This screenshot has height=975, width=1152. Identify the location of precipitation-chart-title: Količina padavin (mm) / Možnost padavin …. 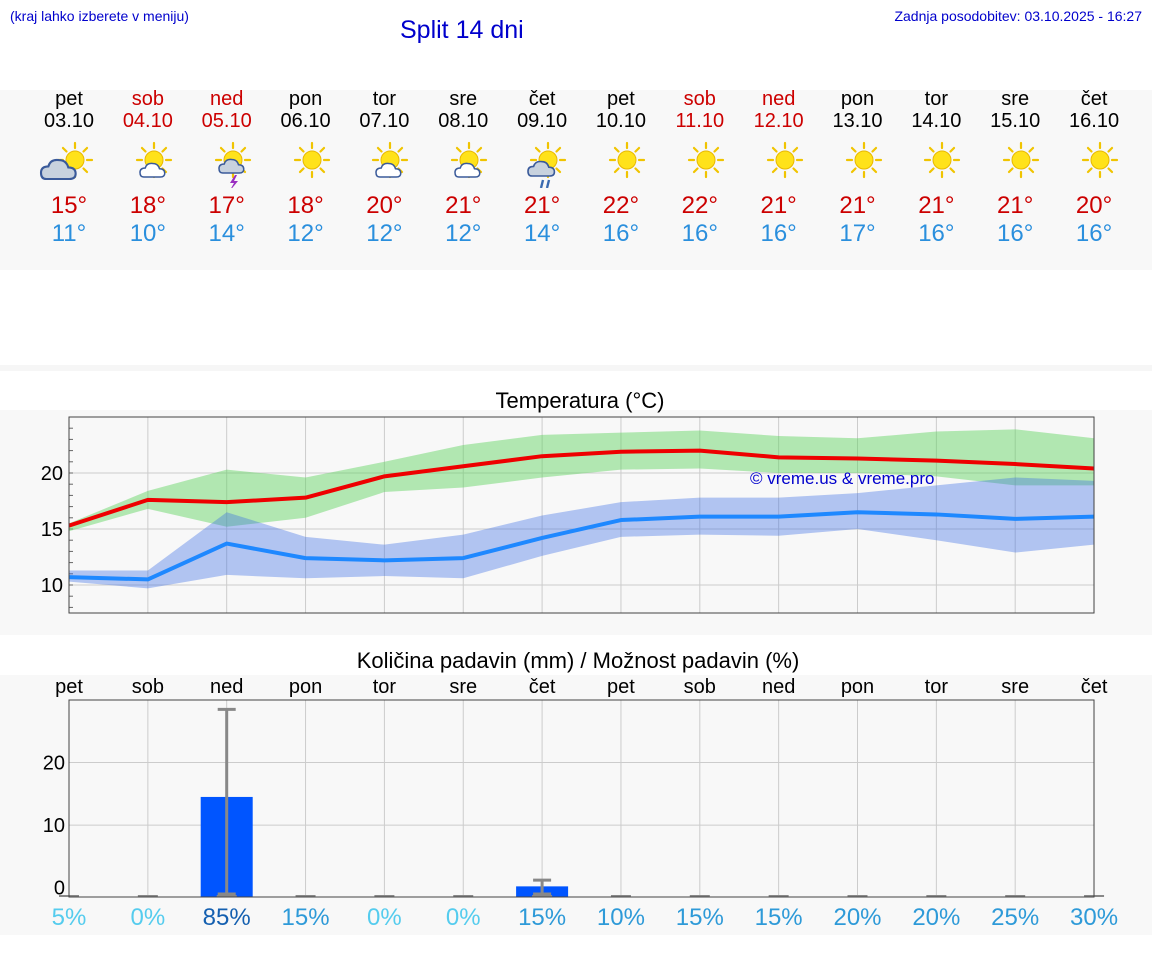
(578, 660).